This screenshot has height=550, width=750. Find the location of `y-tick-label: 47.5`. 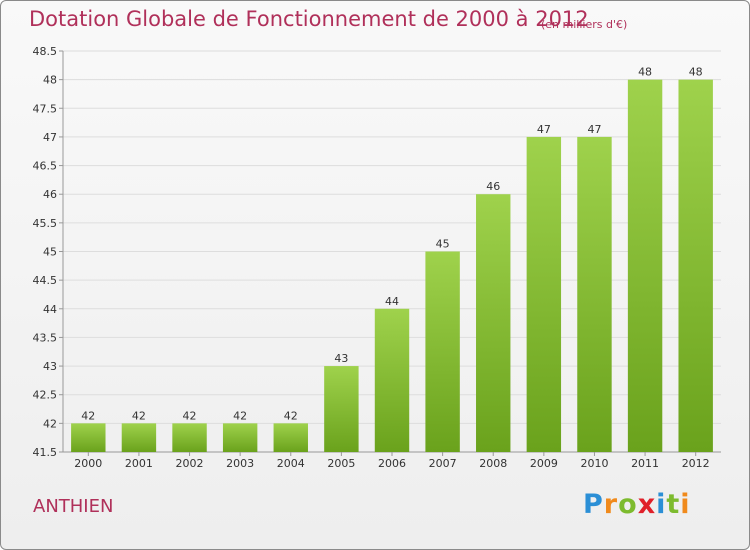

y-tick-label: 47.5 is located at coordinates (45, 108).